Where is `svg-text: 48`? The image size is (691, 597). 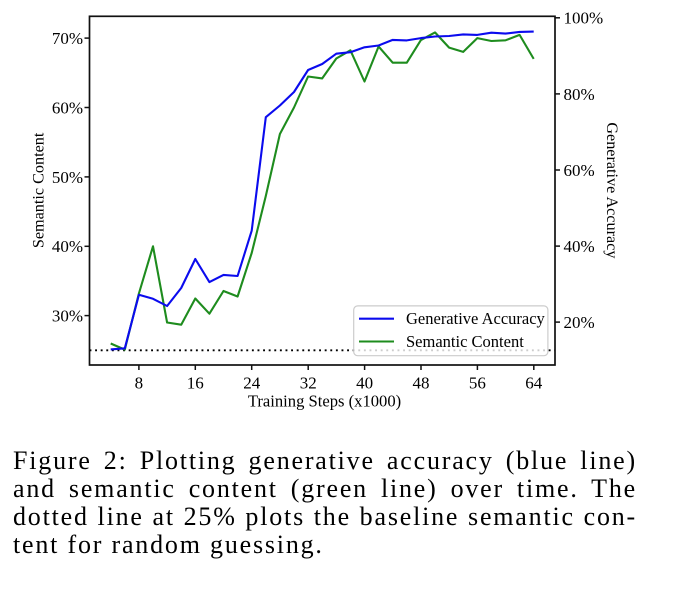
svg-text: 48 is located at coordinates (421, 382).